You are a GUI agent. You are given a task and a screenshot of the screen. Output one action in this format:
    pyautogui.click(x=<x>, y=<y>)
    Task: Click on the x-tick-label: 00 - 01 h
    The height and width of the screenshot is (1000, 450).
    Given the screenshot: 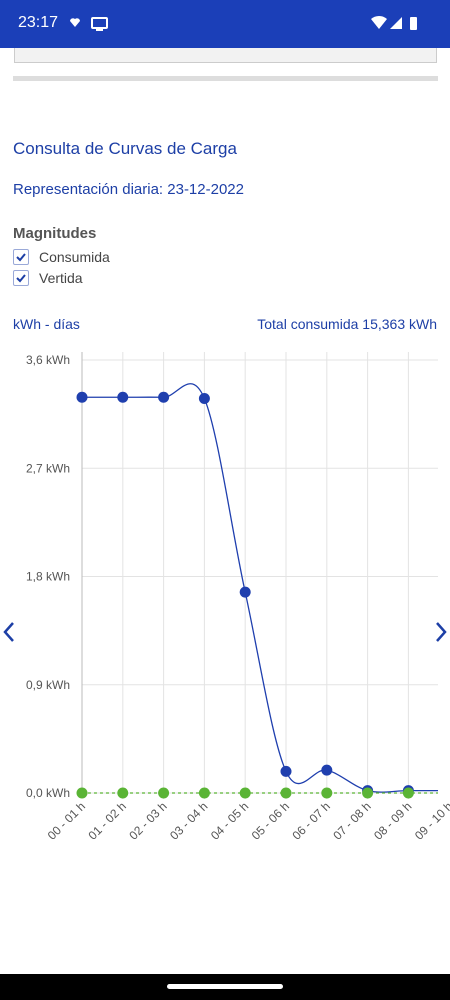 What is the action you would take?
    pyautogui.click(x=66, y=820)
    